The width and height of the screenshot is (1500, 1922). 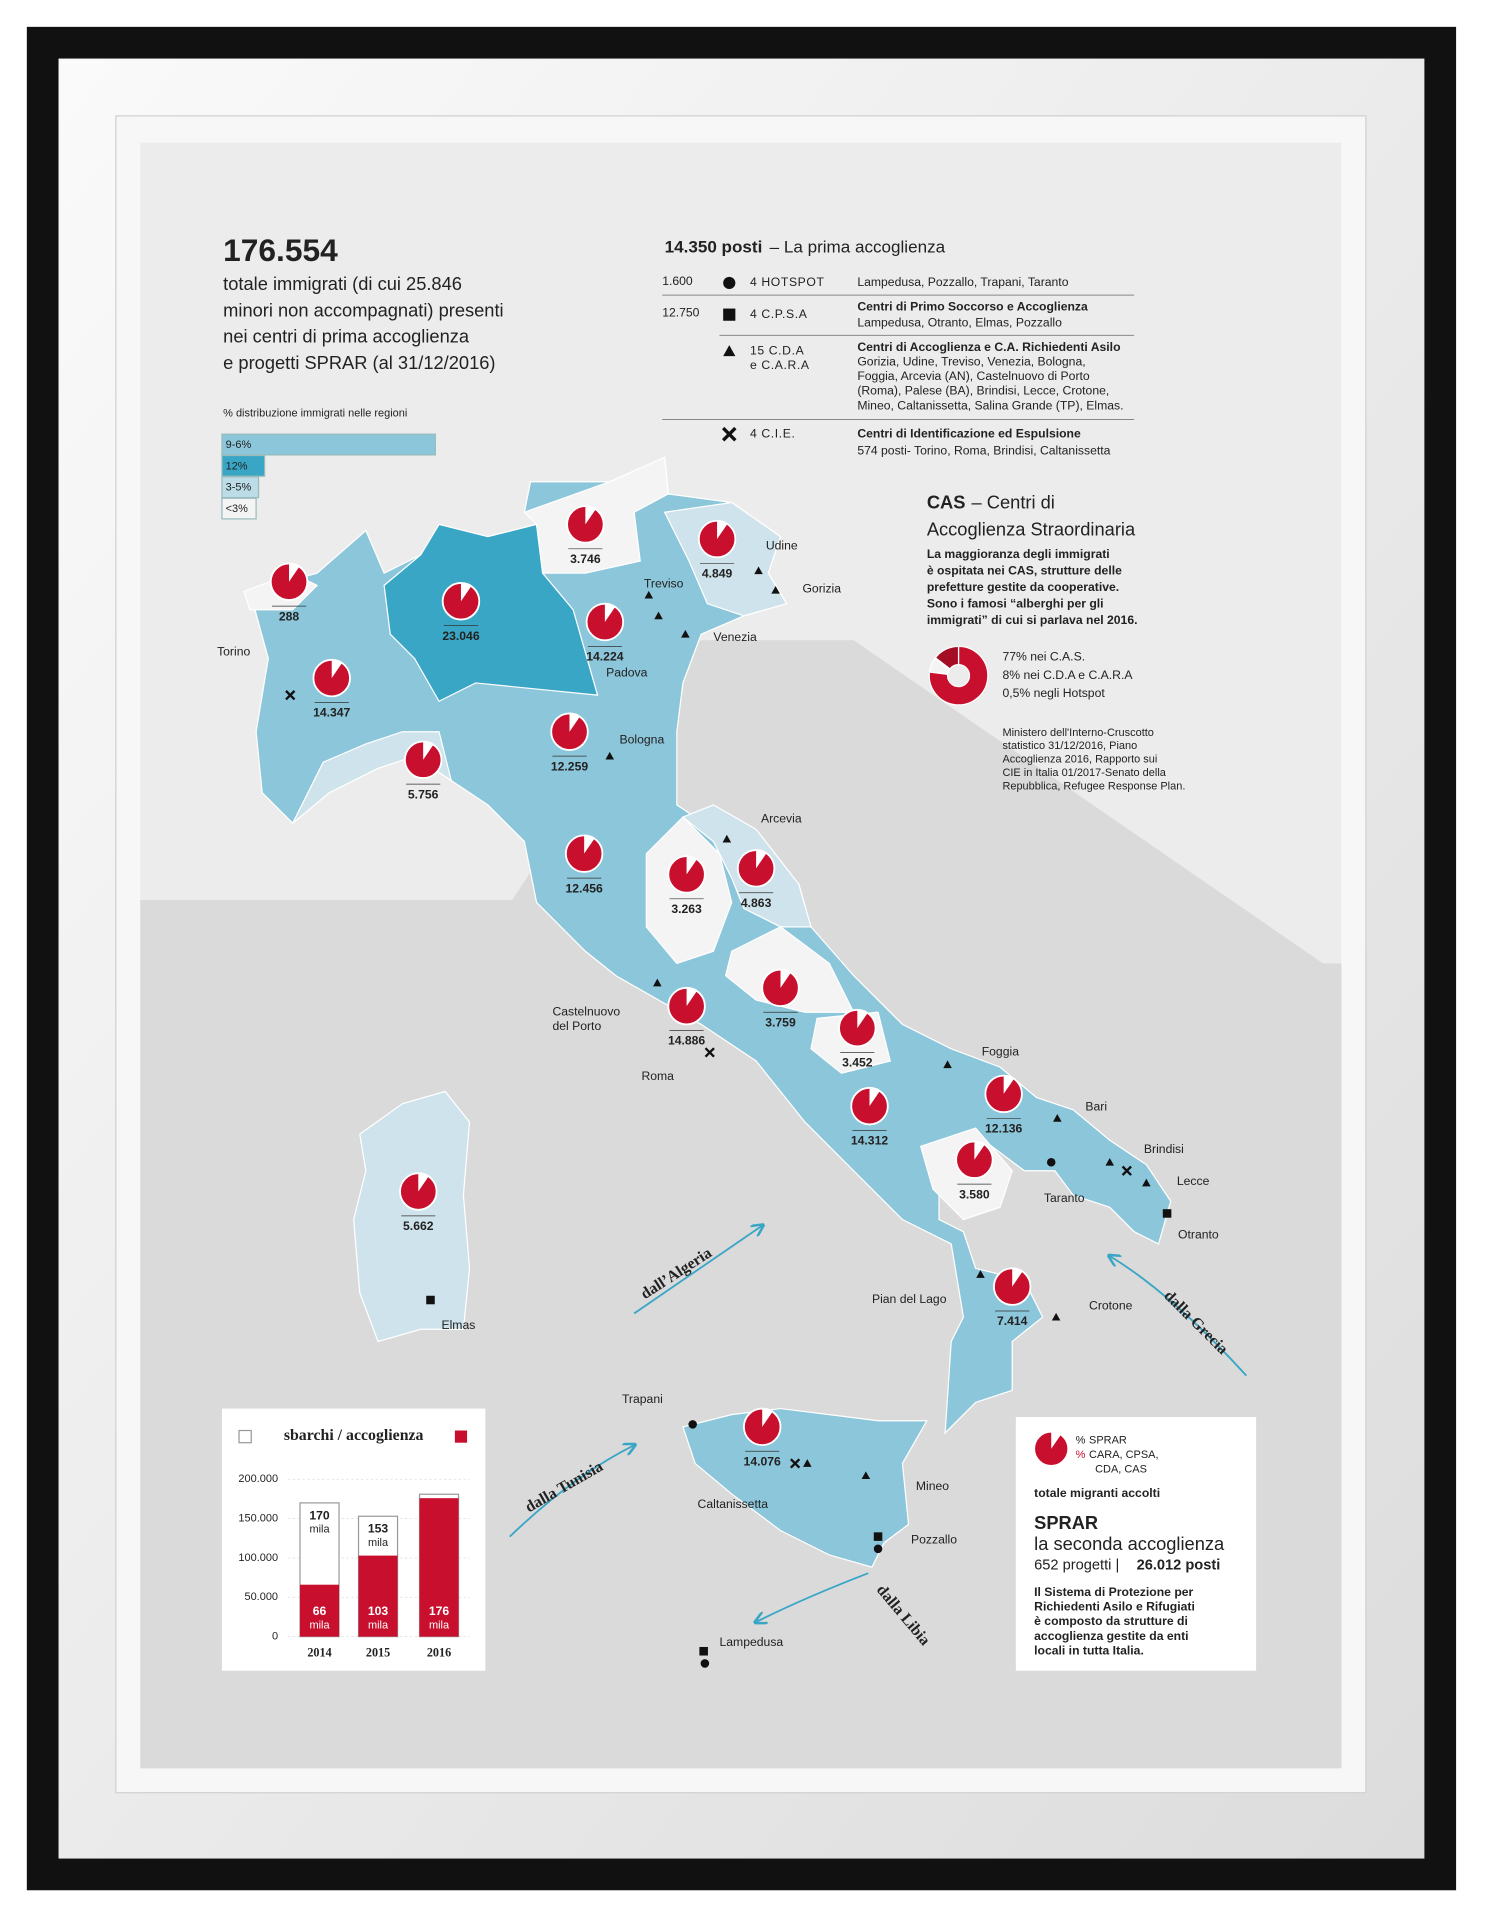 What do you see at coordinates (1053, 693) in the screenshot?
I see `cas-stat: 0,5% negli Hotspot` at bounding box center [1053, 693].